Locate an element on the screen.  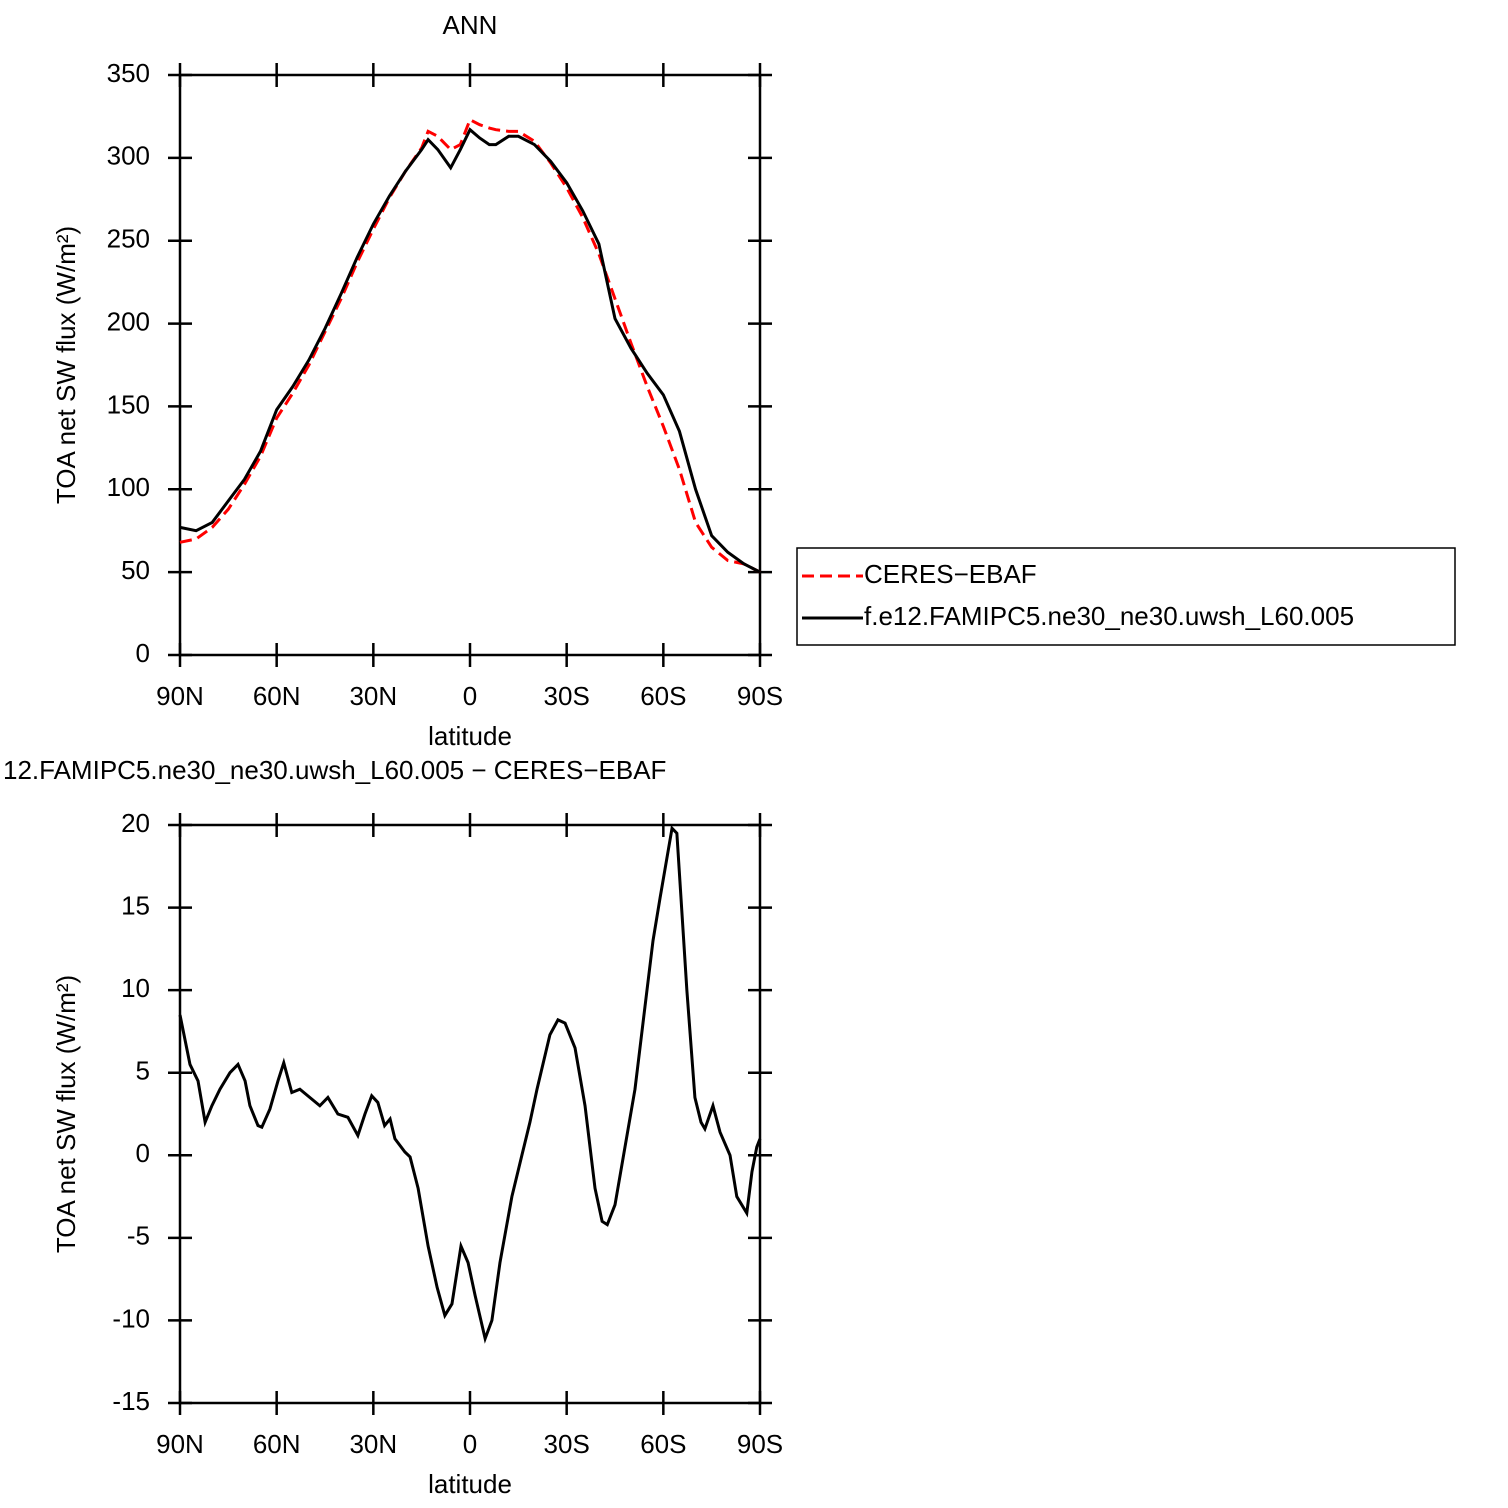
y-tick-label: 300 is located at coordinates (128, 156).